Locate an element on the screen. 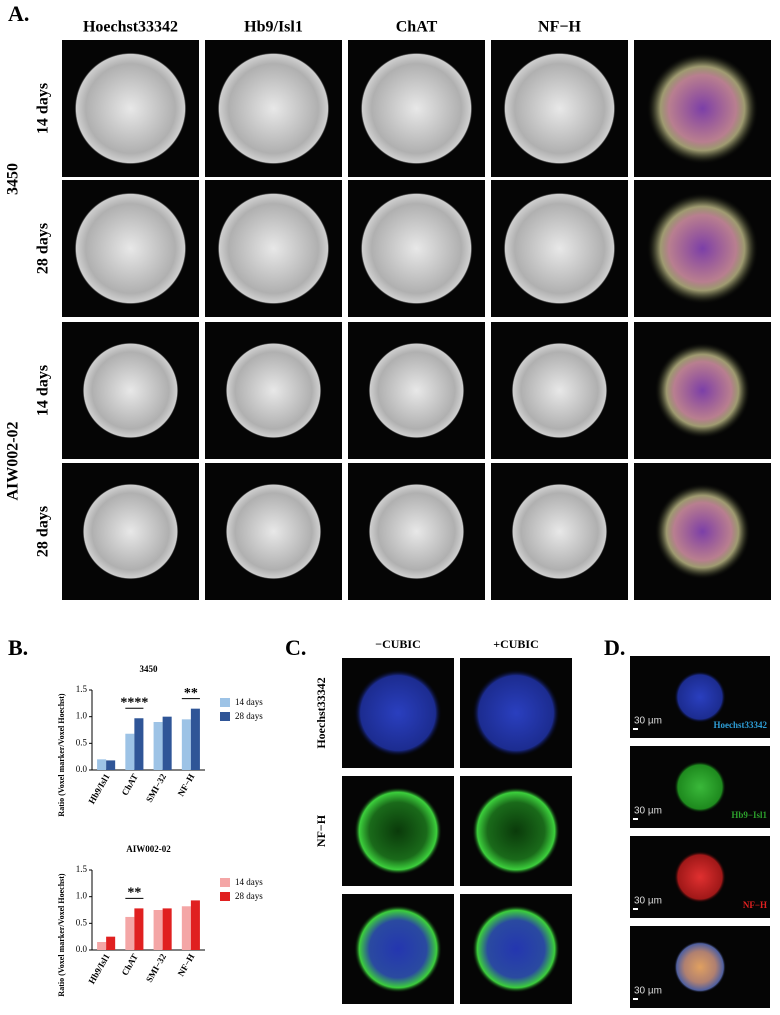  chart-title: 3450 is located at coordinates (149, 669).